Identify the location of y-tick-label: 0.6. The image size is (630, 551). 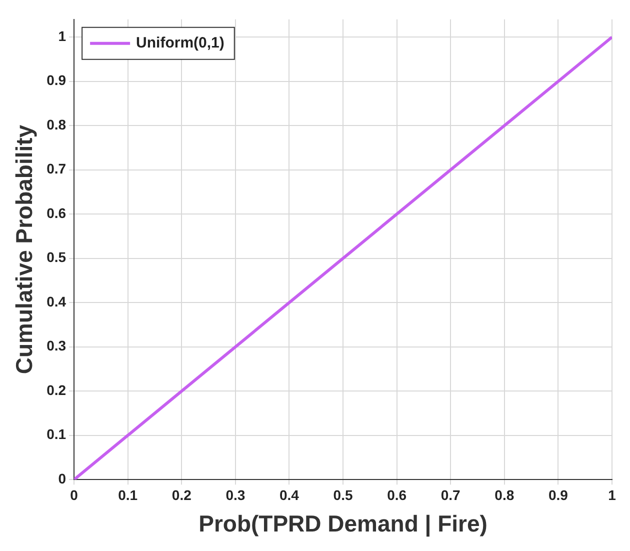
(56, 212).